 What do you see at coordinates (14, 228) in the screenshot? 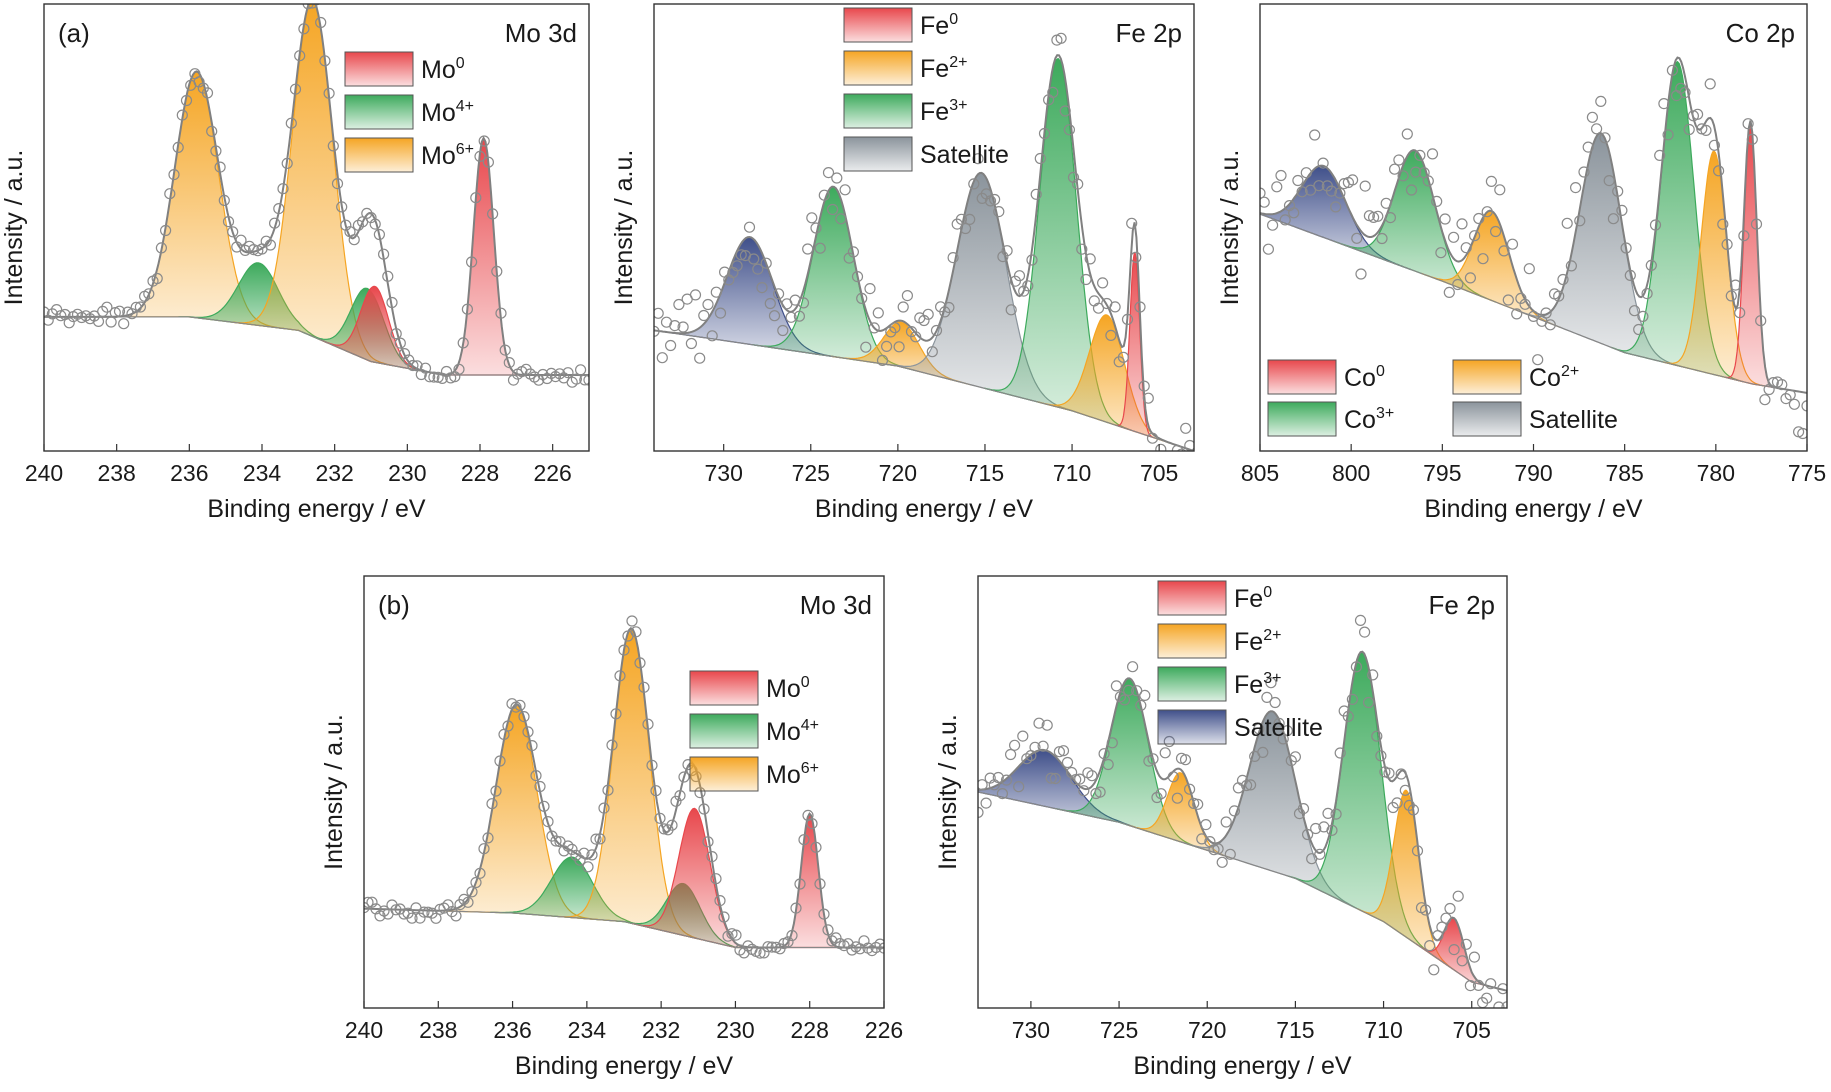
I see `y-axis-title: Intensity / a.u.` at bounding box center [14, 228].